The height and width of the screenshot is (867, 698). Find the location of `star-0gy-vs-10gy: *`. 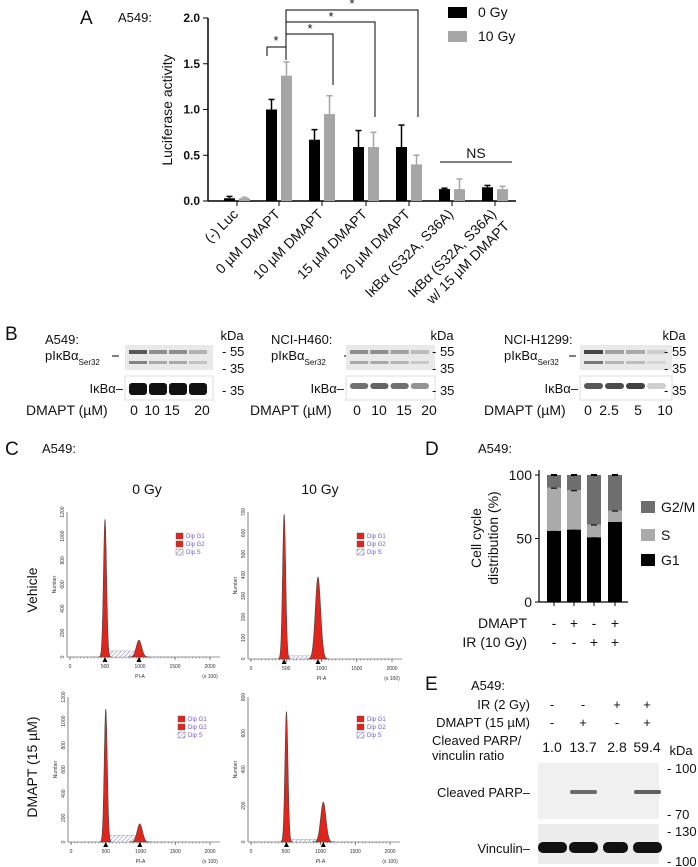

star-0gy-vs-10gy: * is located at coordinates (275, 40).